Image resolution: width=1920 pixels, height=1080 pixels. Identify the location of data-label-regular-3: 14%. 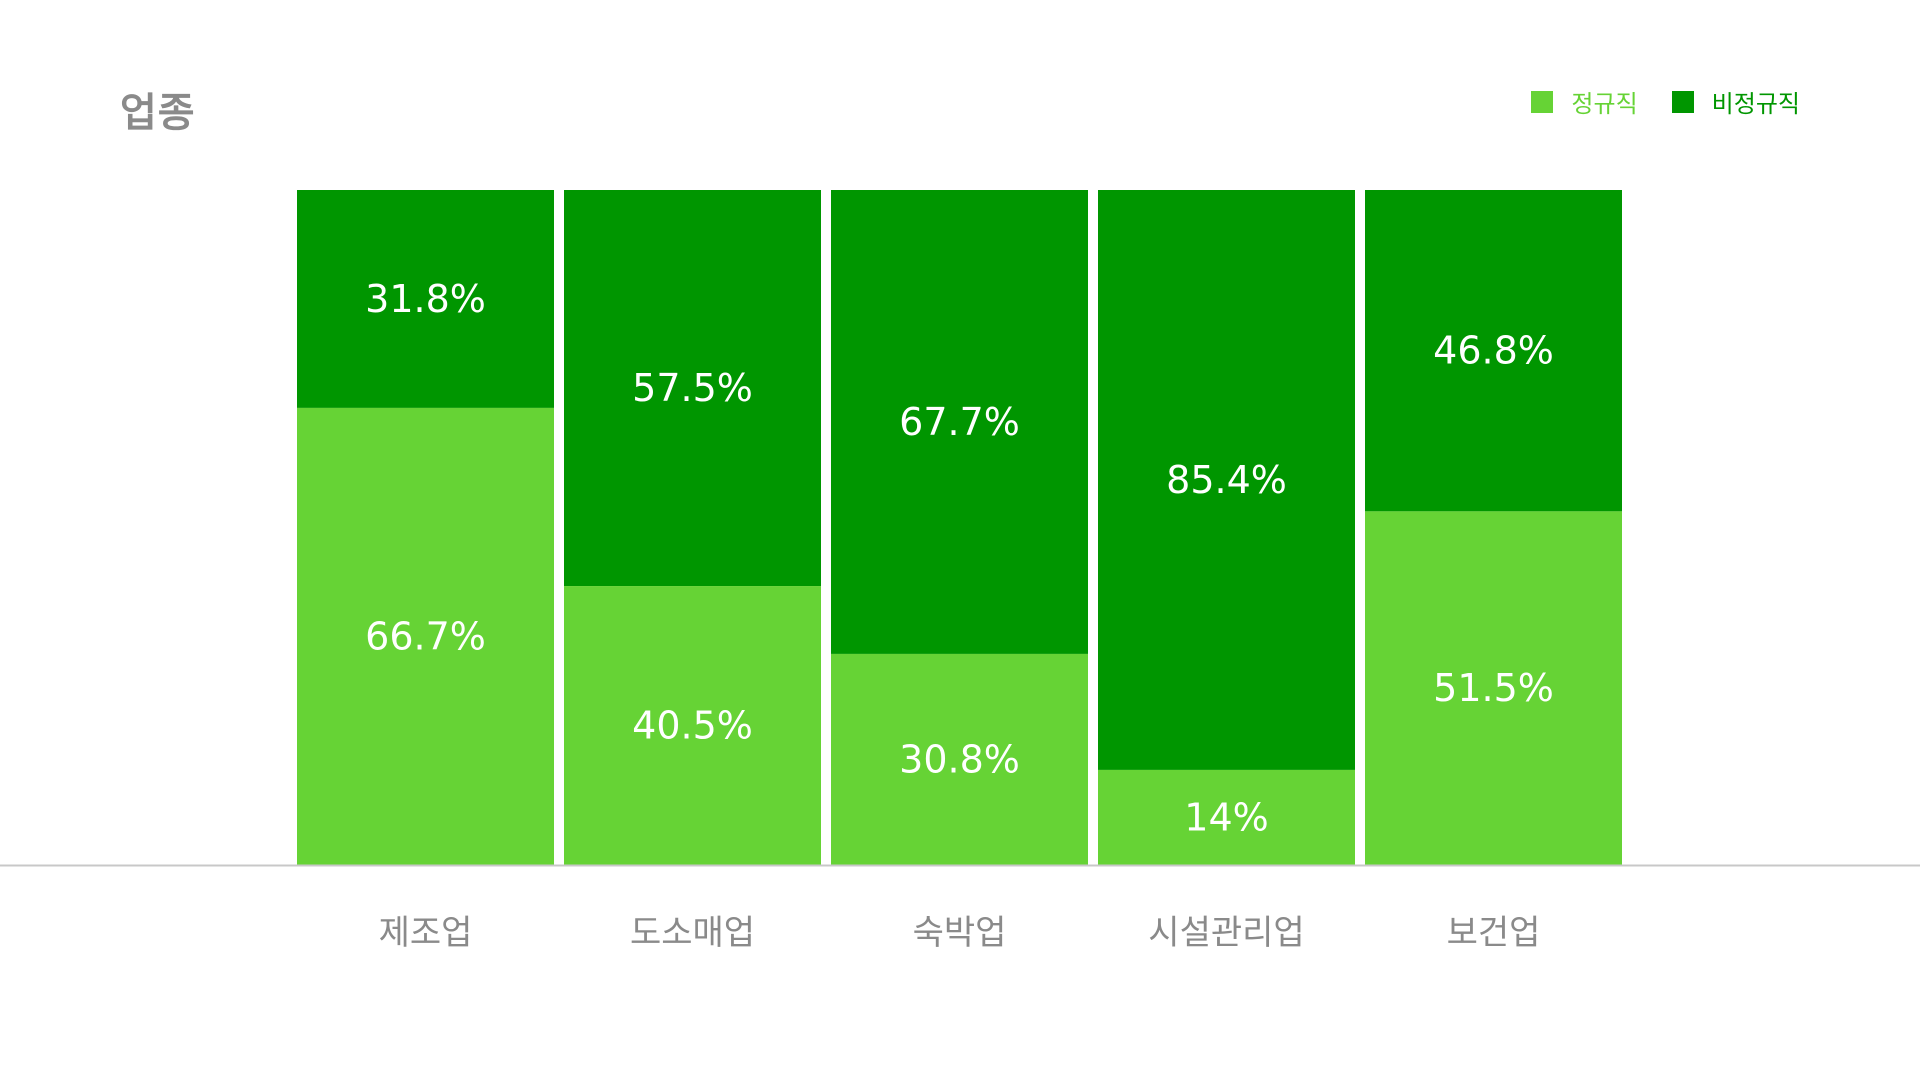
(1226, 817).